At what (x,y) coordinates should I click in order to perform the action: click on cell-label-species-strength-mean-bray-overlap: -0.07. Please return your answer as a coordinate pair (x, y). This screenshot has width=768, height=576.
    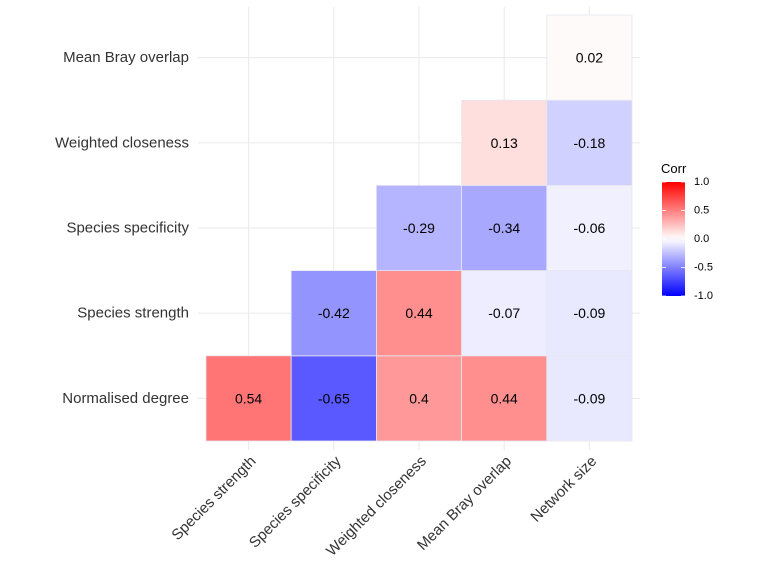
    Looking at the image, I should click on (504, 313).